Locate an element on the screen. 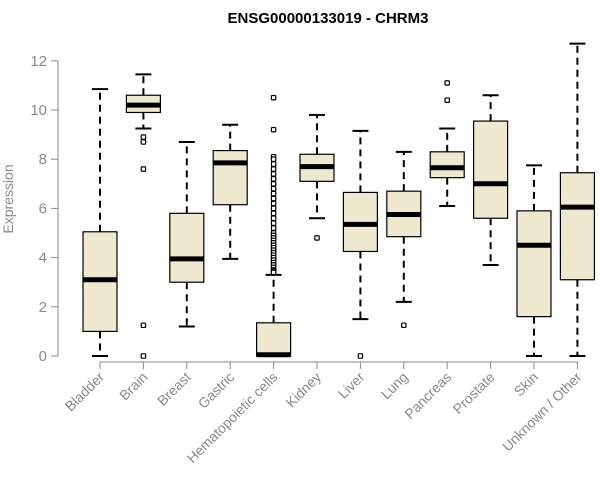 This screenshot has height=500, width=600. box-bladder is located at coordinates (100, 222).